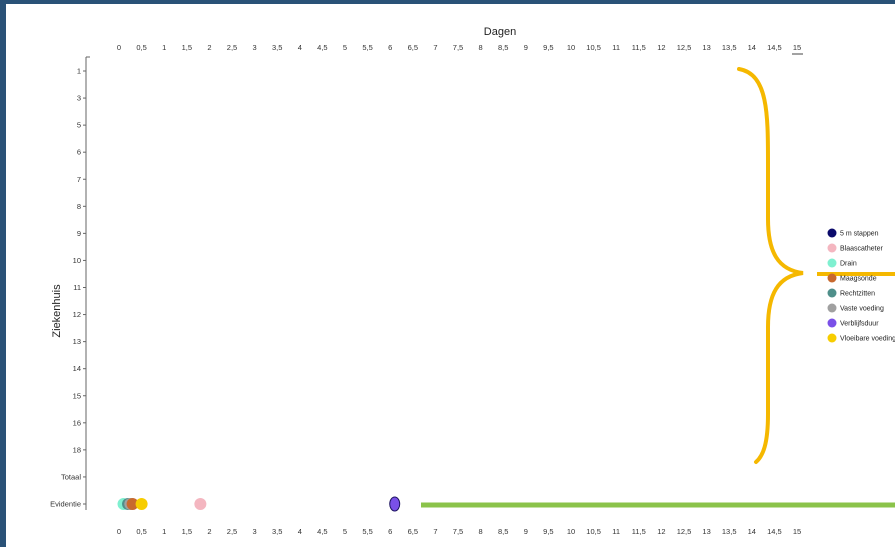 The height and width of the screenshot is (547, 895). Describe the element at coordinates (593, 47) in the screenshot. I see `x-tick-label-top: 10,5` at that location.